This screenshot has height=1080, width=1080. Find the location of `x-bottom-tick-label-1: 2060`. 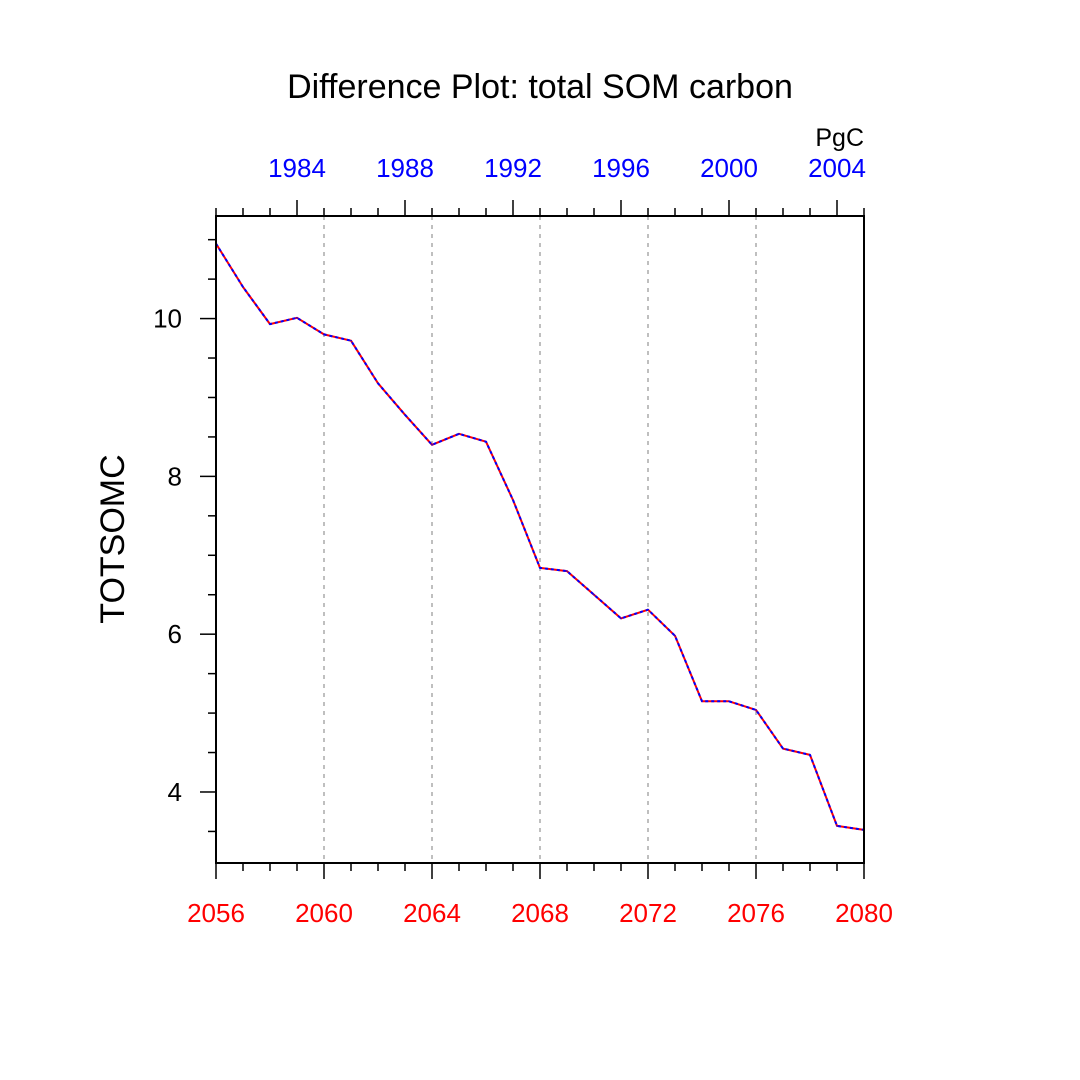

x-bottom-tick-label-1: 2060 is located at coordinates (324, 913).